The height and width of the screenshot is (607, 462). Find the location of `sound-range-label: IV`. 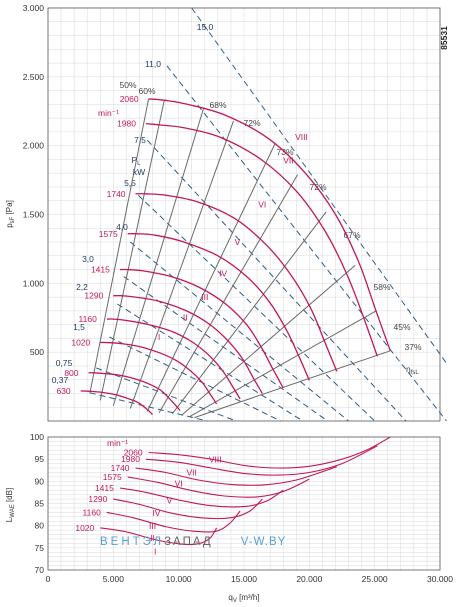

sound-range-label: IV is located at coordinates (156, 513).